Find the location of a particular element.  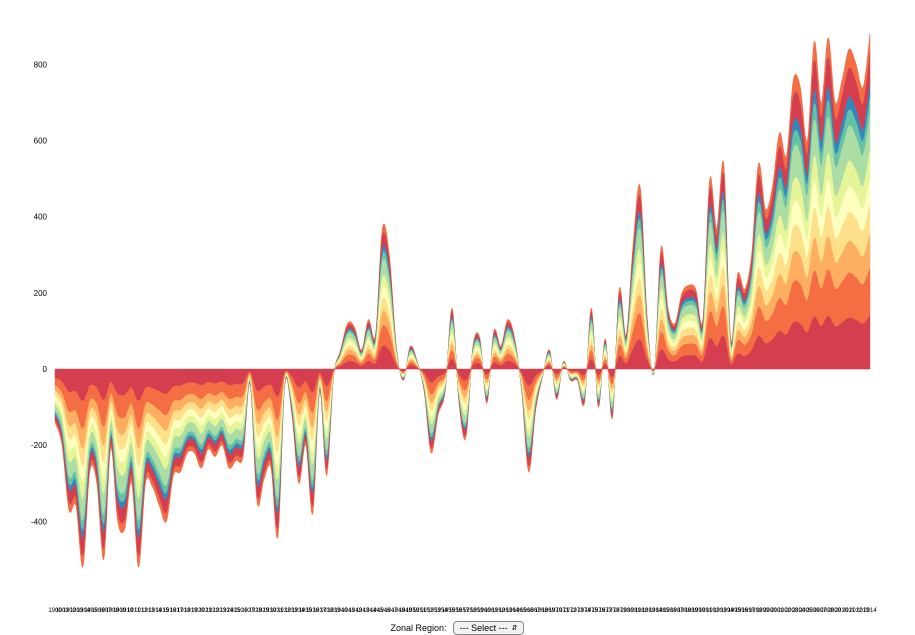

x-tick-label: 1907 is located at coordinates (105, 611).